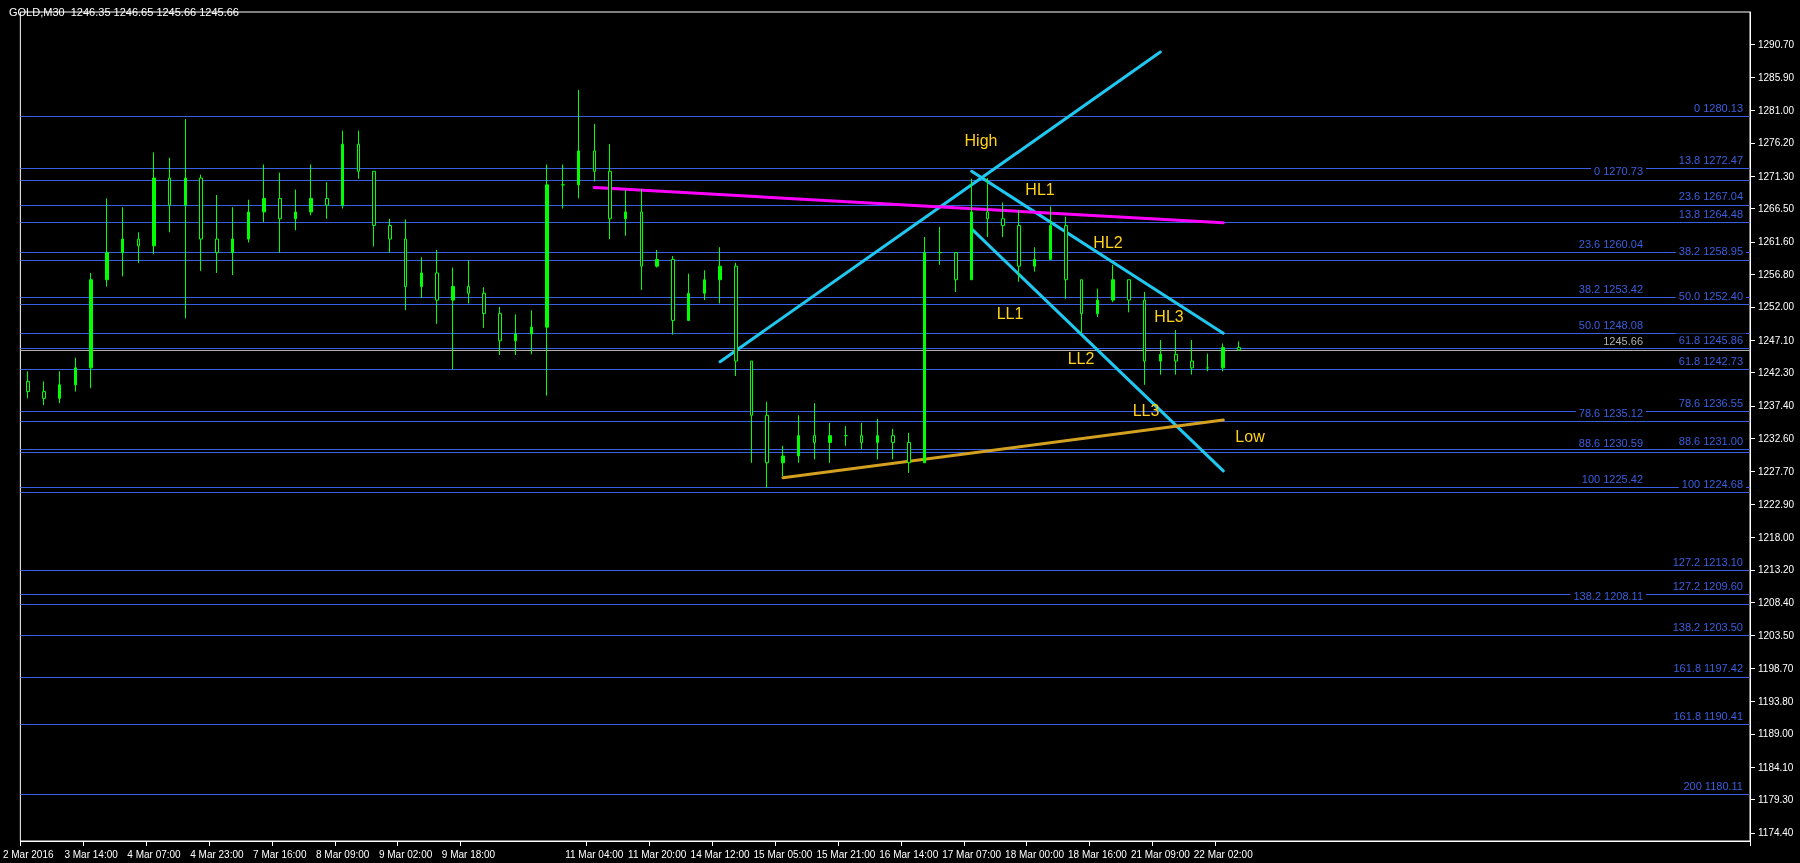 Image resolution: width=1800 pixels, height=863 pixels. What do you see at coordinates (720, 854) in the screenshot?
I see `x-tick-label: 14 Mar 12:00` at bounding box center [720, 854].